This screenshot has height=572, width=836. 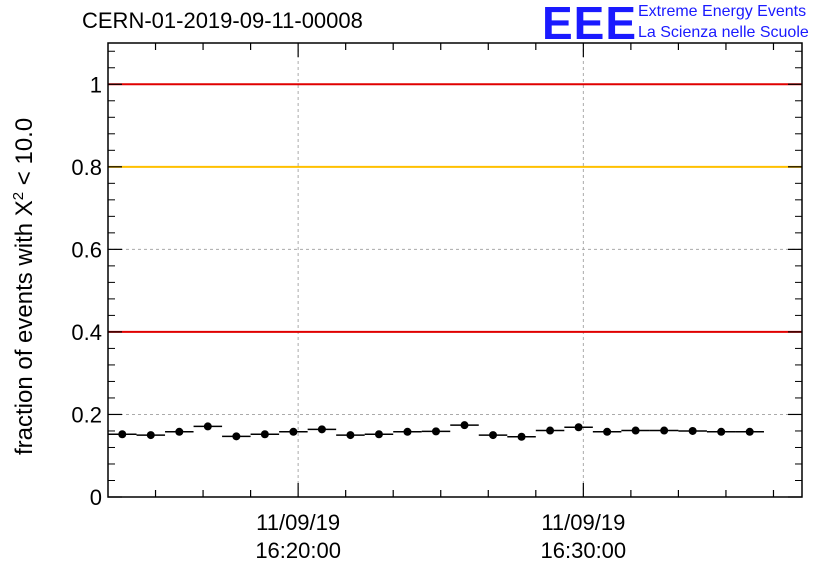 What do you see at coordinates (86, 332) in the screenshot?
I see `y-tick-label: 0.4` at bounding box center [86, 332].